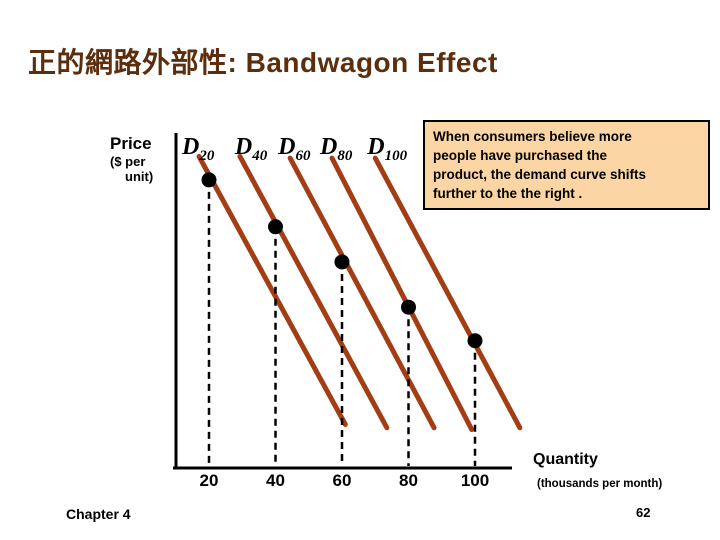  I want to click on x-tick-label-80: 80, so click(408, 480).